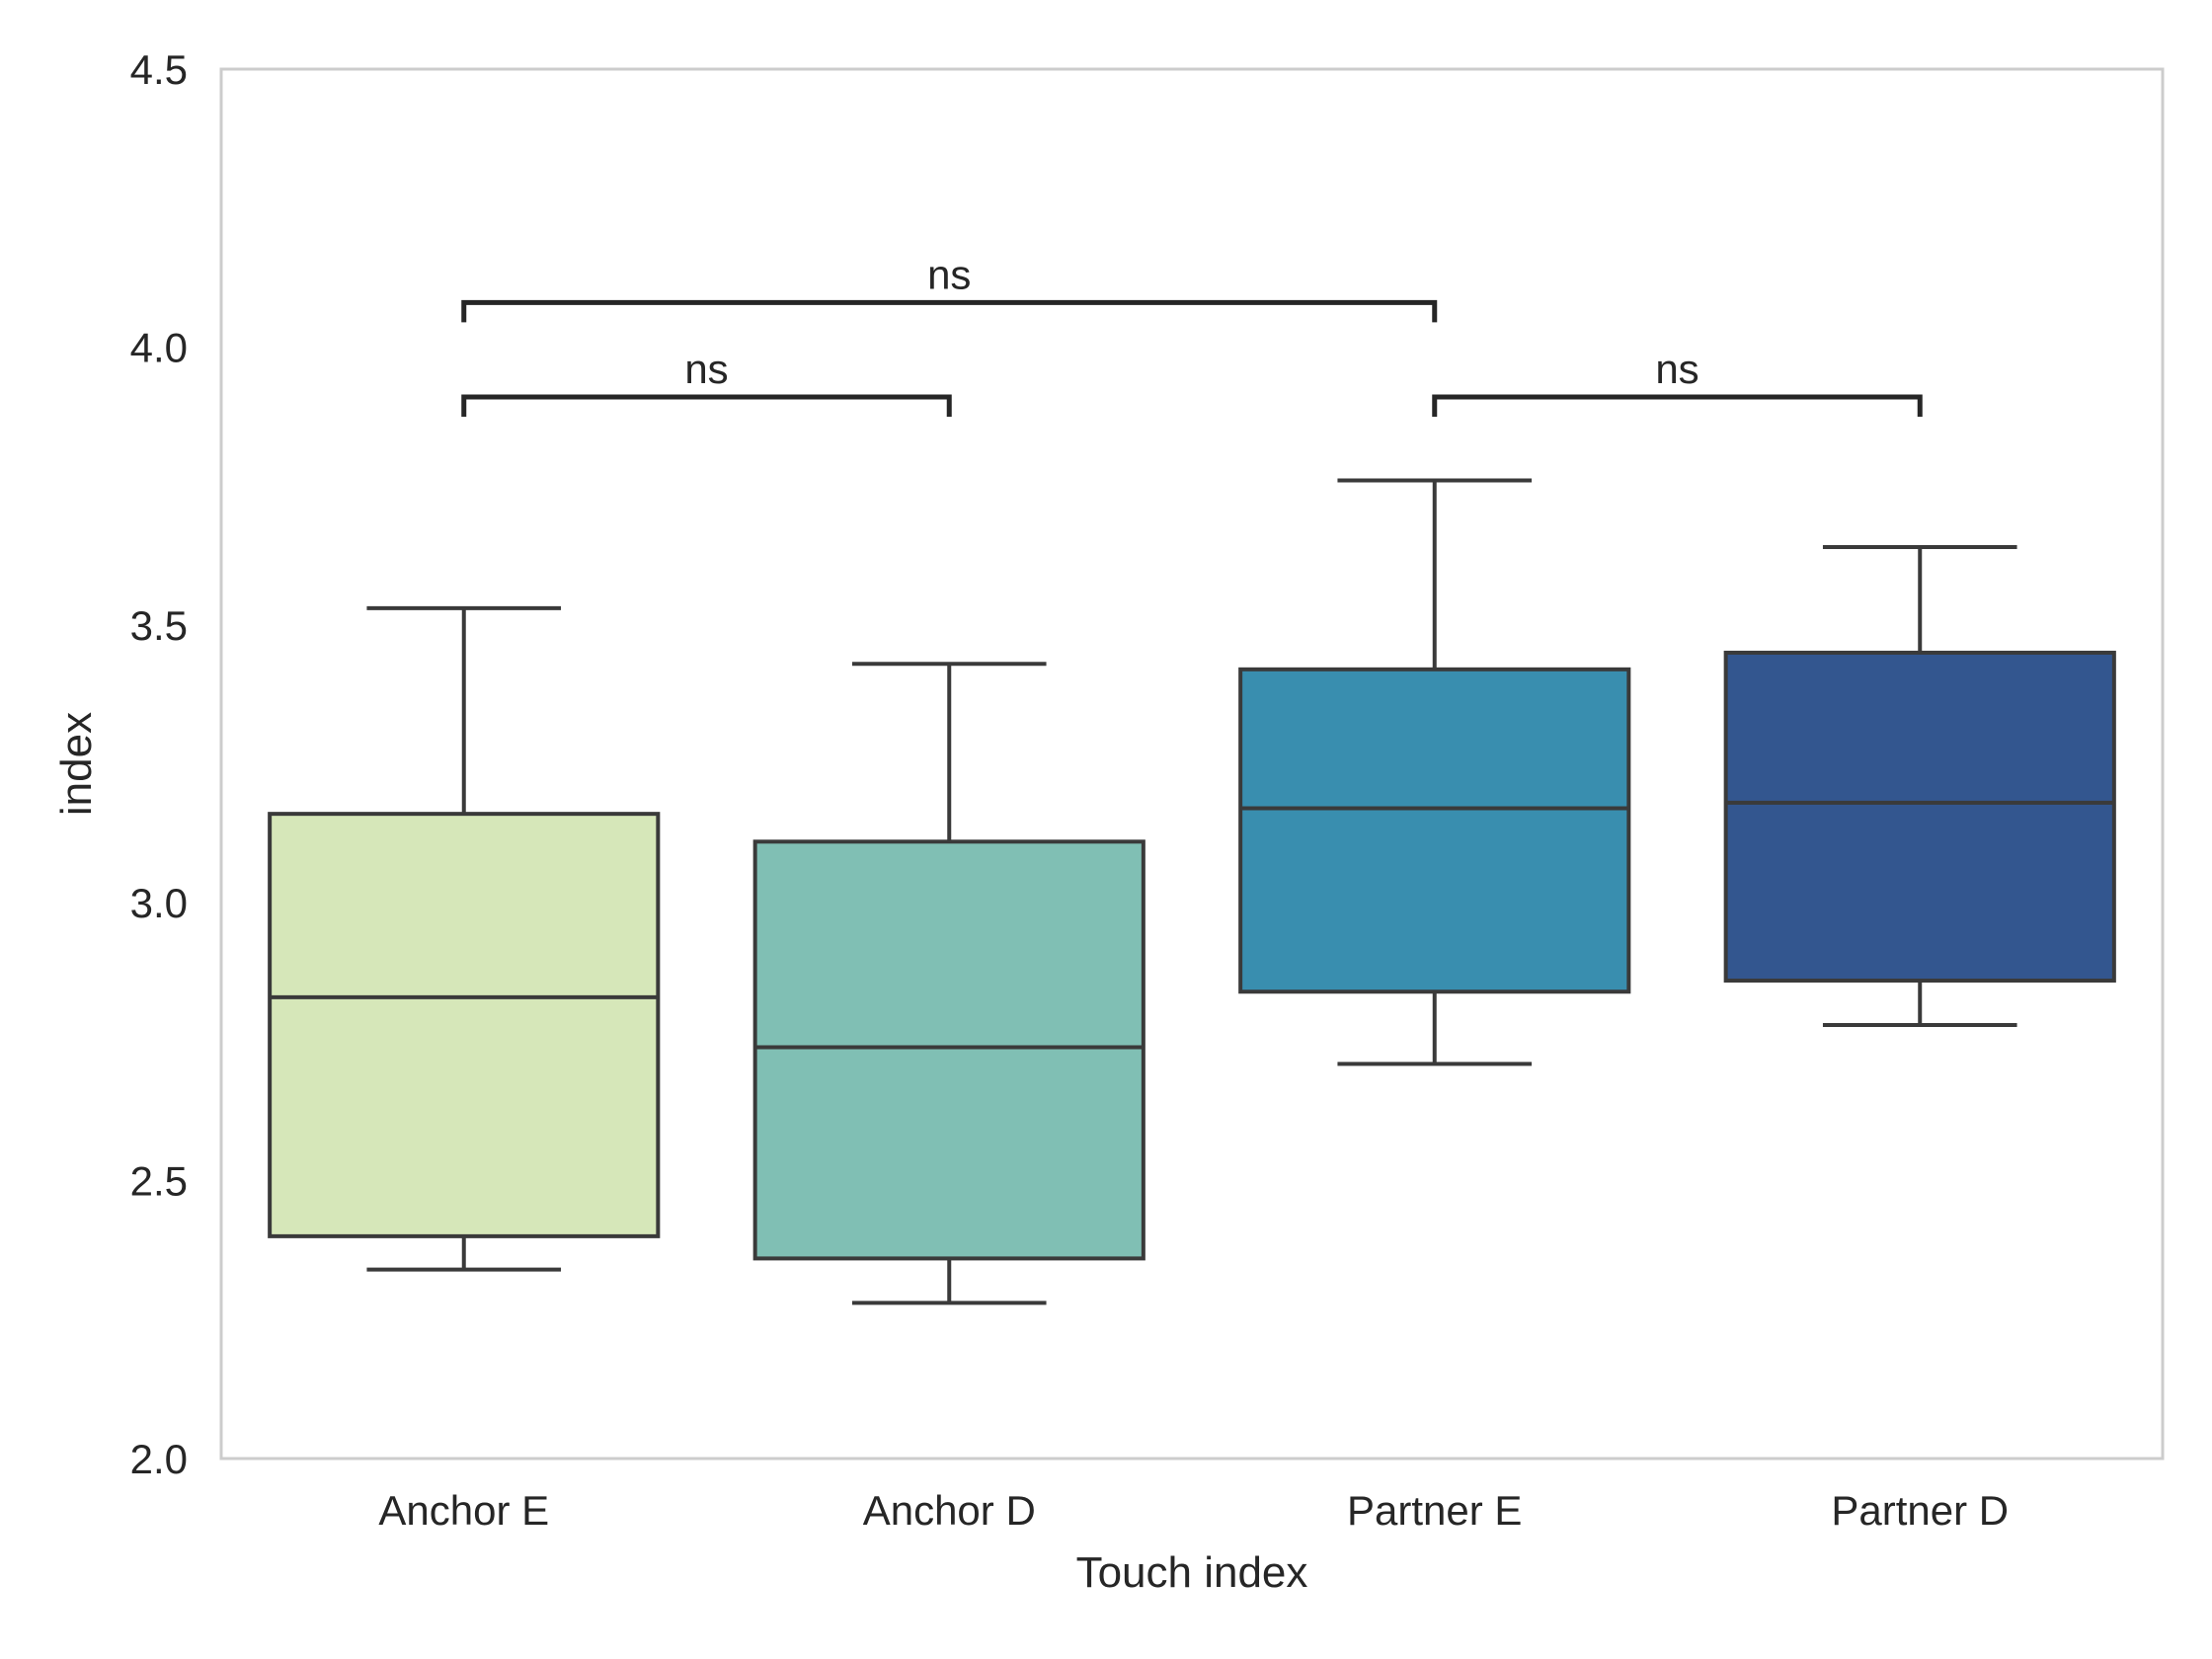 The height and width of the screenshot is (1659, 2212). Describe the element at coordinates (159, 70) in the screenshot. I see `y-tick-label: 4.5` at that location.